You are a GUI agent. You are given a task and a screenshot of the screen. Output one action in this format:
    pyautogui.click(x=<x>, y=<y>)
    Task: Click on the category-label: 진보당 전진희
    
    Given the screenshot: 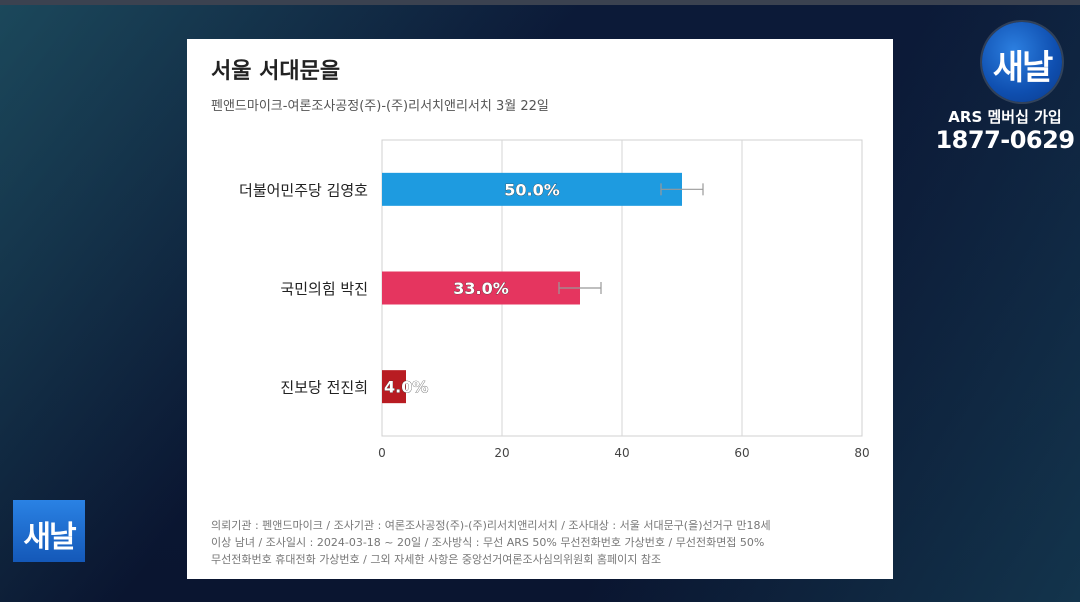 What is the action you would take?
    pyautogui.click(x=324, y=388)
    